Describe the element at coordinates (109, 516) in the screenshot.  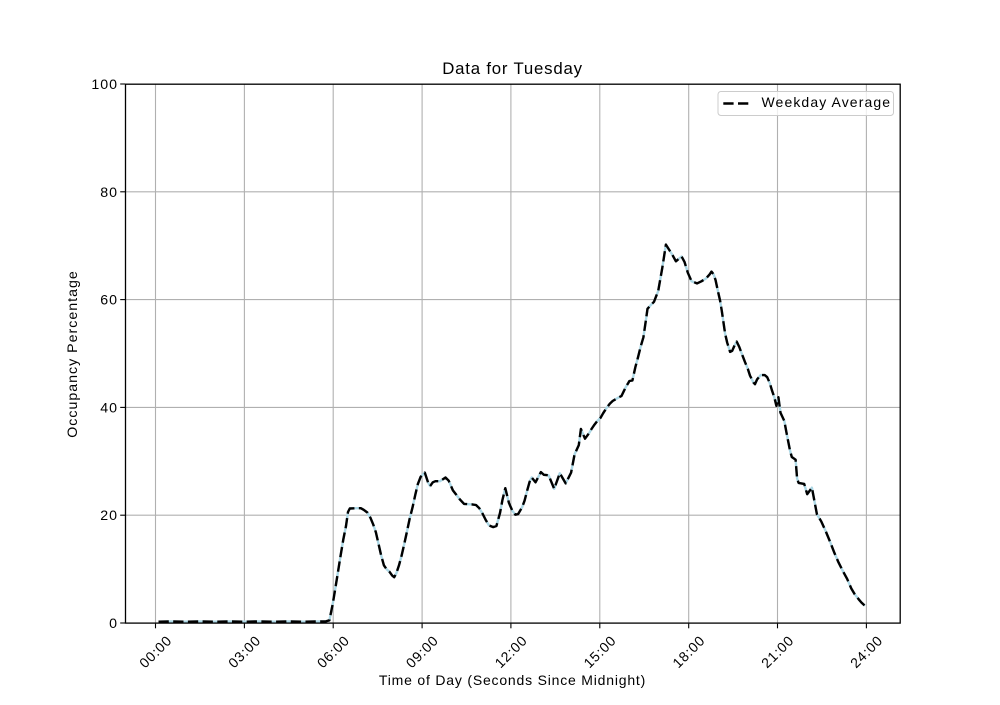
I see `svg-text: 20` at that location.